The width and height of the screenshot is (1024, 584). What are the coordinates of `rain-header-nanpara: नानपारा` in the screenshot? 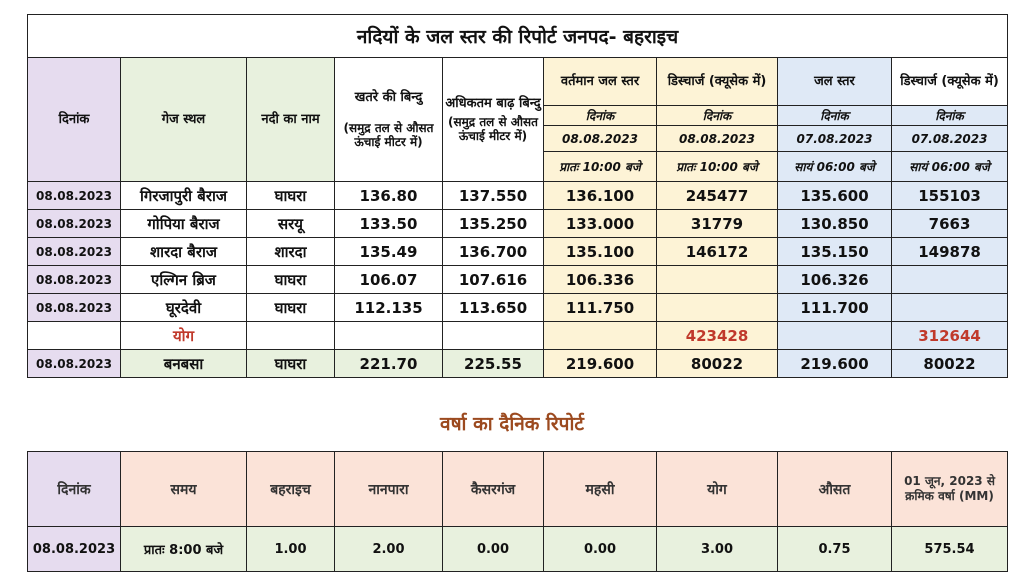 It's located at (388, 489).